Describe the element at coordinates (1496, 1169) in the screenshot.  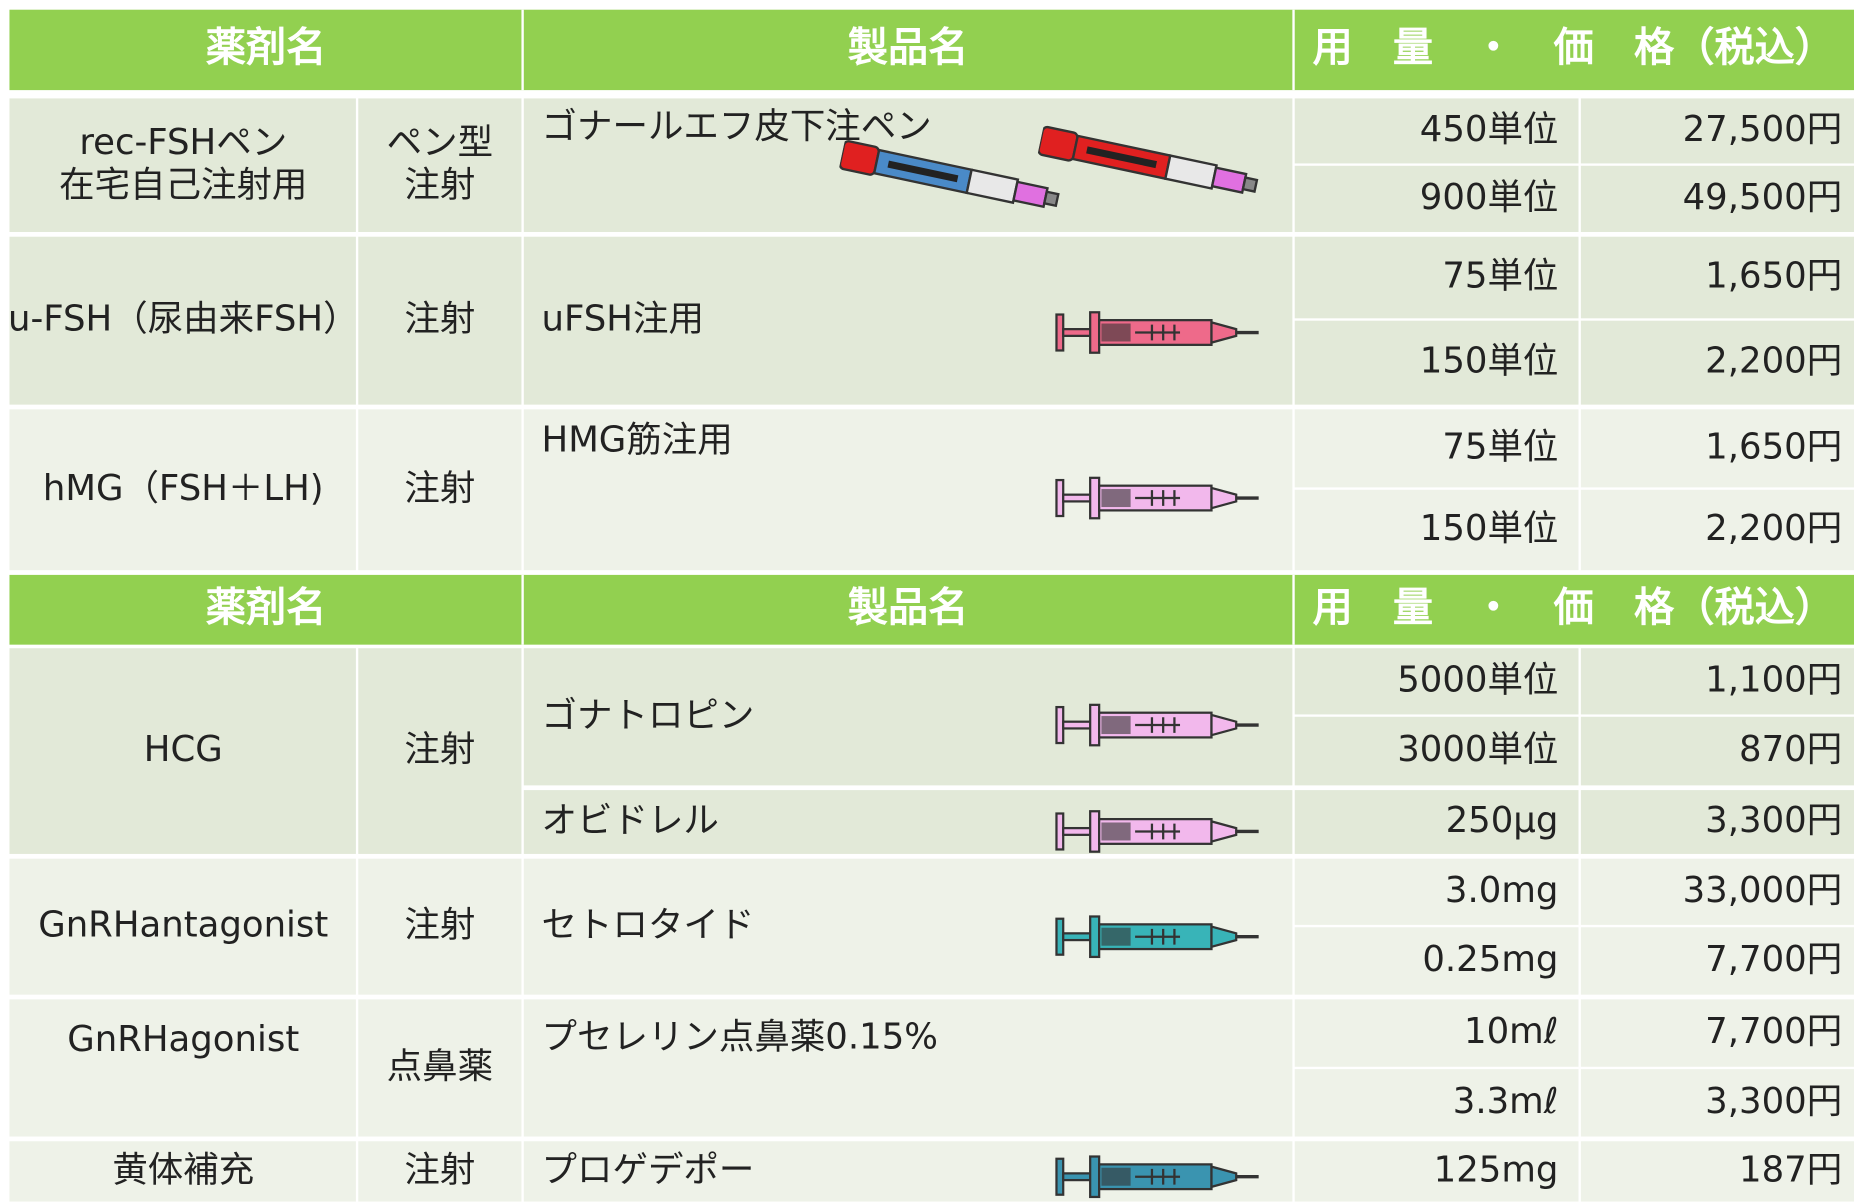
I see `dose: 125mg` at that location.